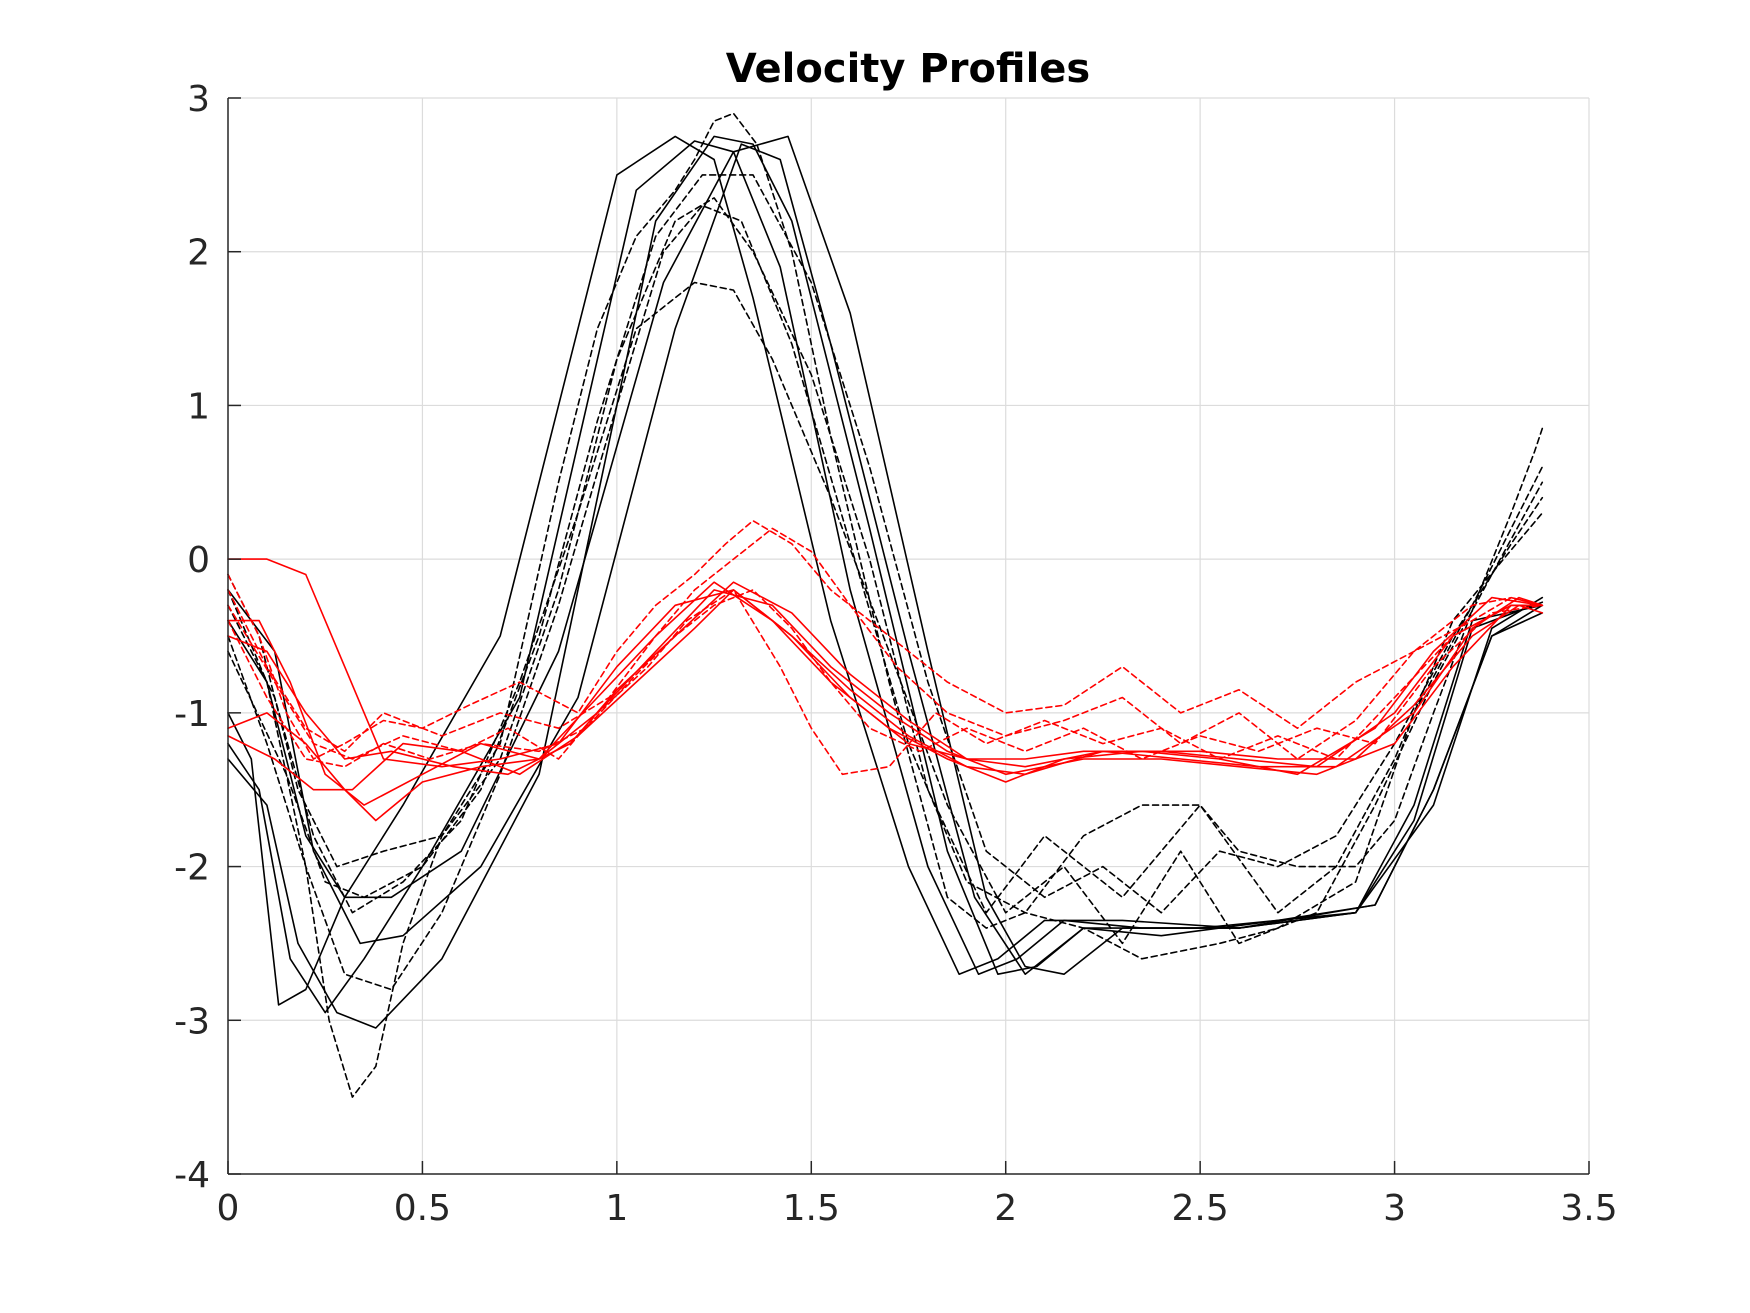  What do you see at coordinates (616, 1208) in the screenshot?
I see `x-tick-label: 1` at bounding box center [616, 1208].